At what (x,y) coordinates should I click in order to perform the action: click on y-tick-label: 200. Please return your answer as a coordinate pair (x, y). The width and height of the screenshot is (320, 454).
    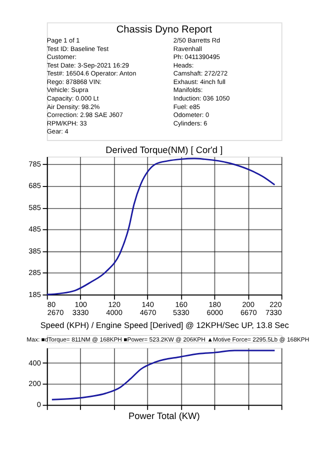
    Looking at the image, I should click on (34, 383).